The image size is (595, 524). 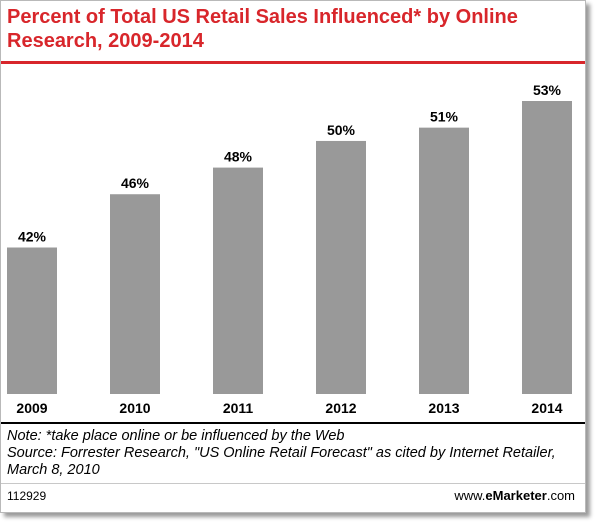 I want to click on chart-id: 112929, so click(x=27, y=496).